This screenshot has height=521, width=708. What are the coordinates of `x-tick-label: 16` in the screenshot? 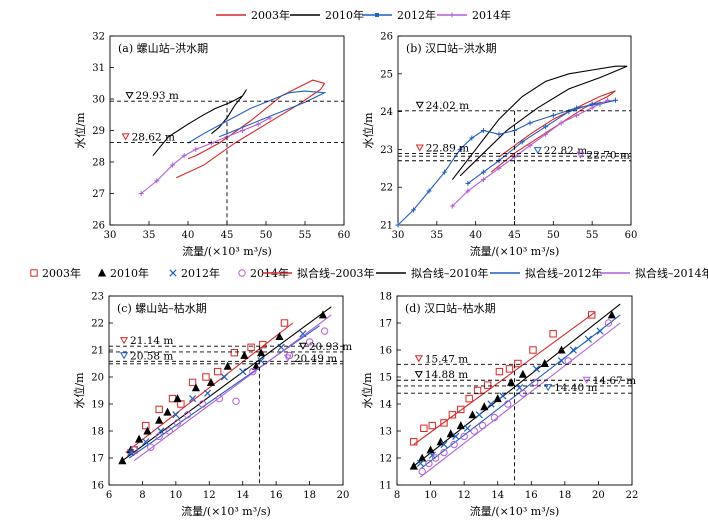 It's located at (276, 495).